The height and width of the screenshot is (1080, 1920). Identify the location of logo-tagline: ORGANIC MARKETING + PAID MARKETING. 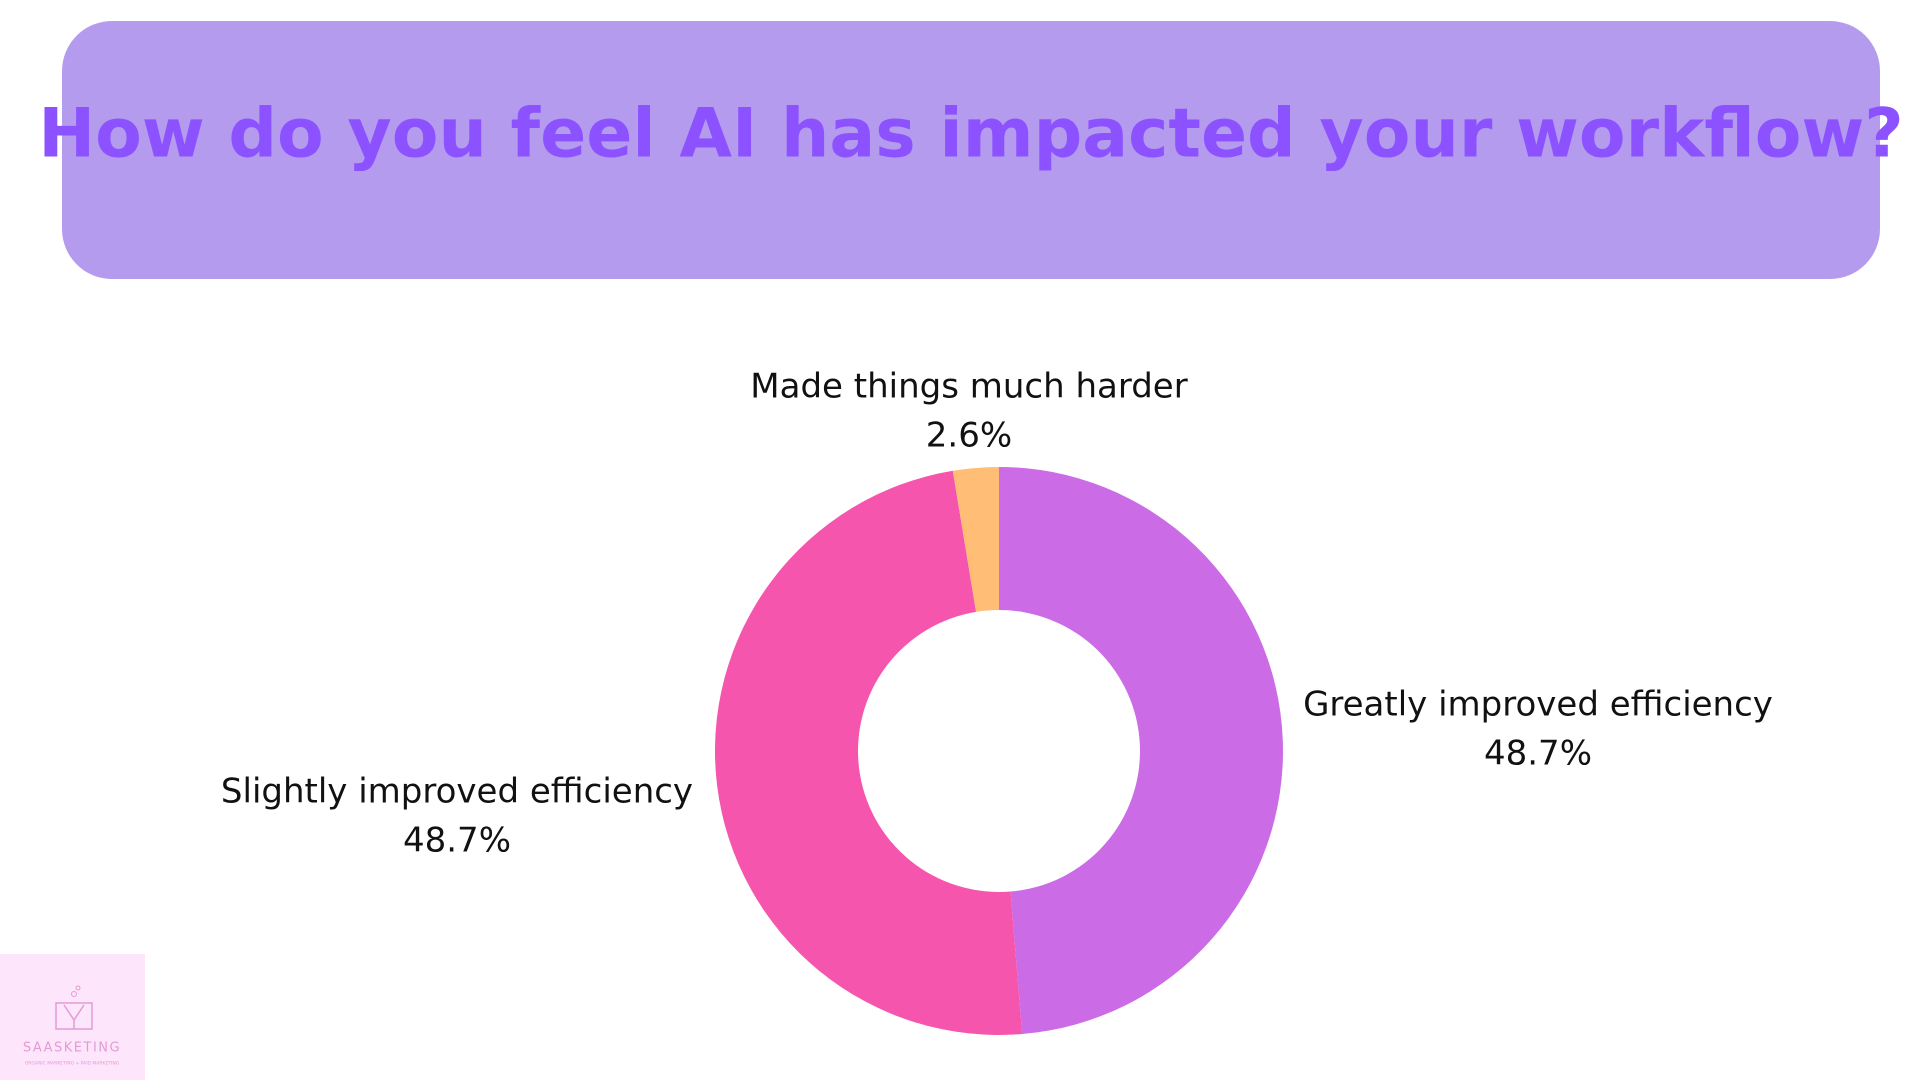
(72, 1064).